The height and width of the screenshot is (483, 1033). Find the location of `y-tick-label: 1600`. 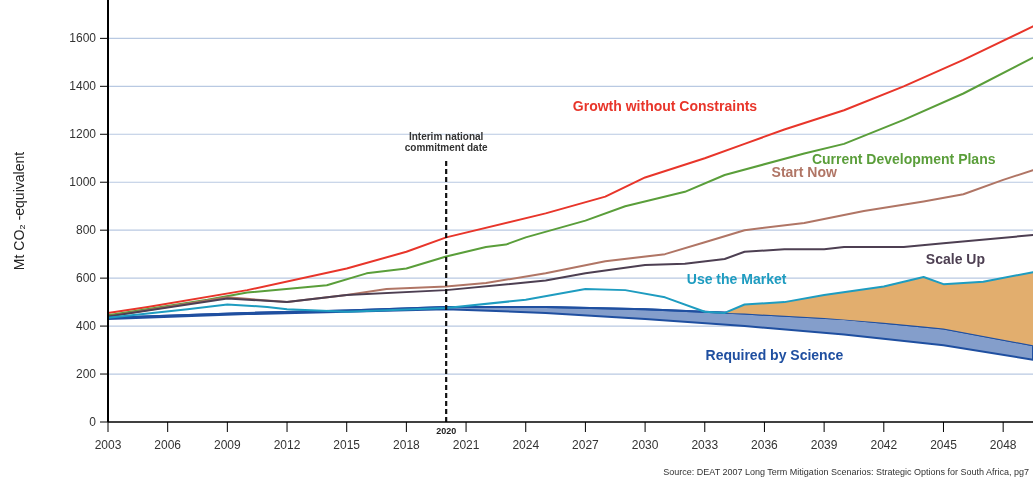

y-tick-label: 1600 is located at coordinates (83, 38).